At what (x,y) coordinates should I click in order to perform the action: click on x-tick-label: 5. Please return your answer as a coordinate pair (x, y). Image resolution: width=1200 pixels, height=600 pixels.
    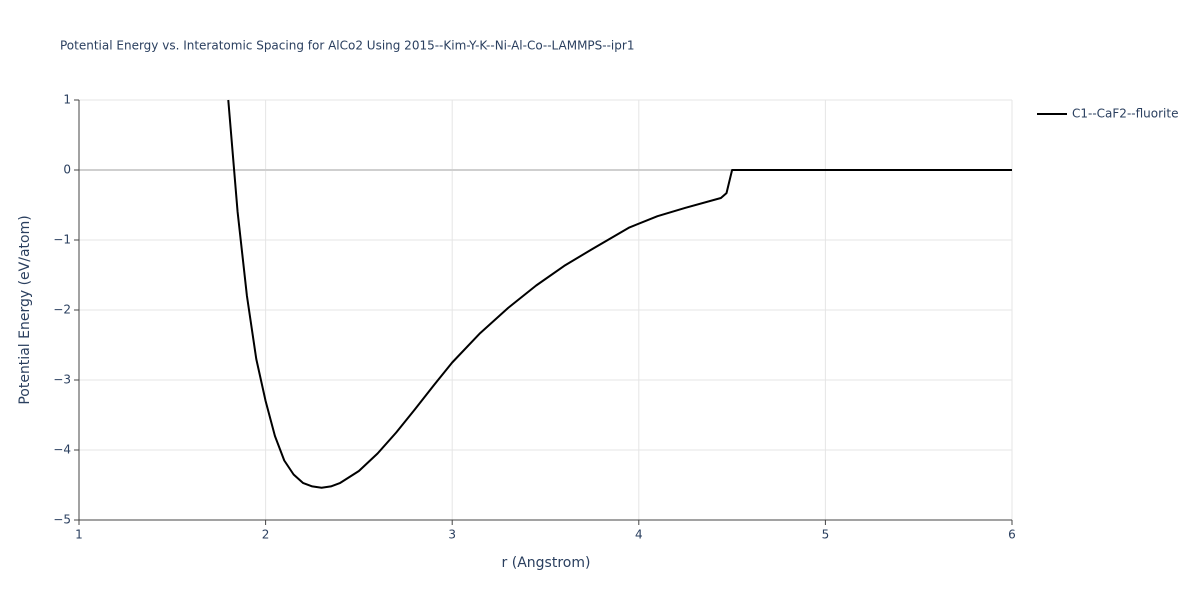
    Looking at the image, I should click on (826, 535).